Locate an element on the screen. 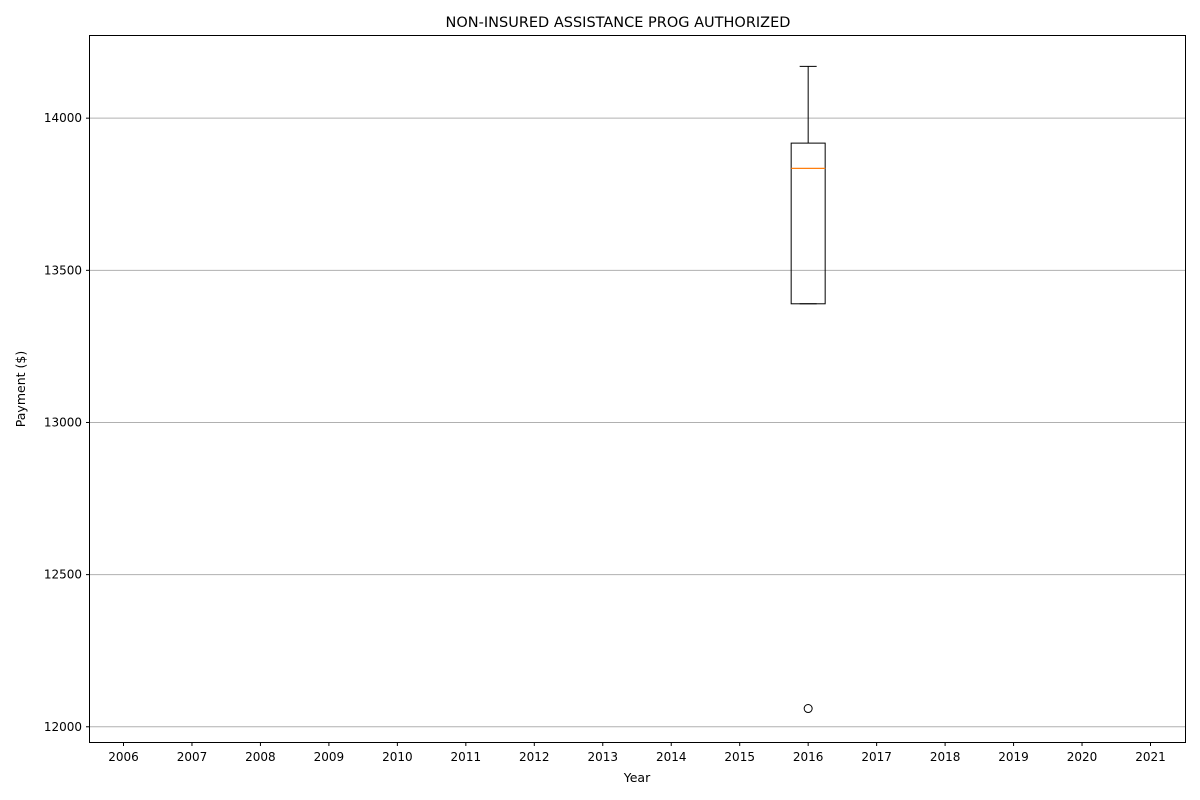  x-tick-label: 2019 is located at coordinates (1013, 757).